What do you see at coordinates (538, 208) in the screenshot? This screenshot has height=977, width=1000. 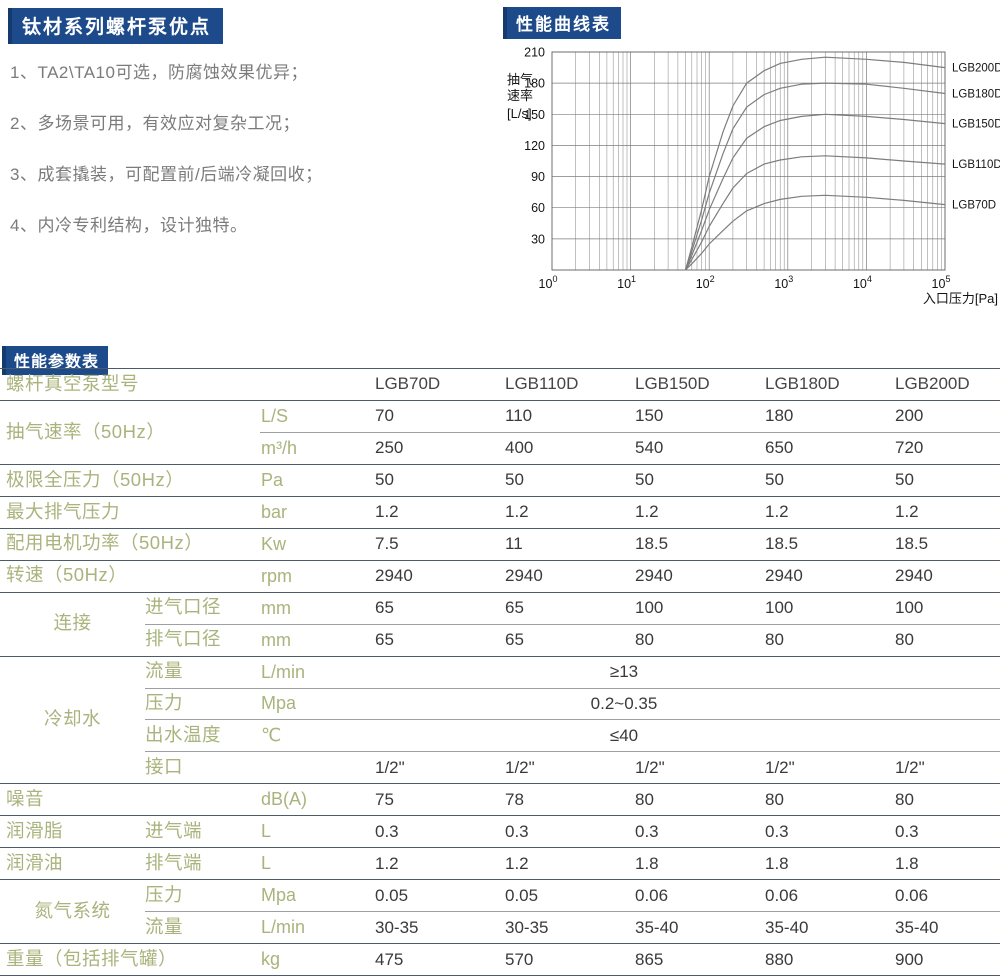 I see `y-tick-label: 60` at bounding box center [538, 208].